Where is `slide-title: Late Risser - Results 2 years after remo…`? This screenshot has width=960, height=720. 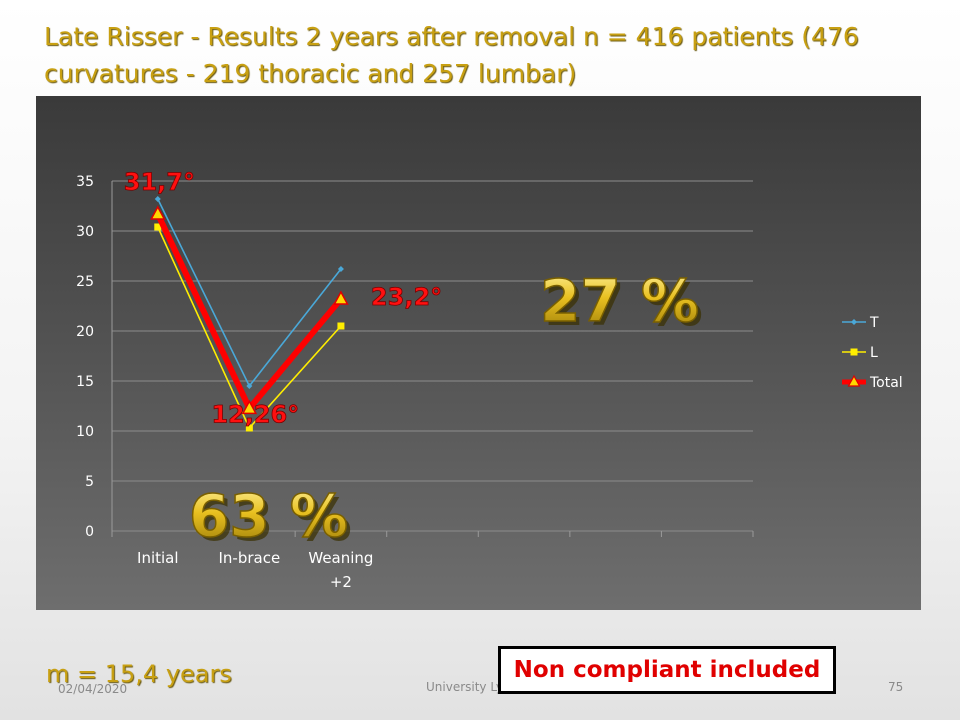
slide-title: Late Risser - Results 2 years after remo… is located at coordinates (451, 55).